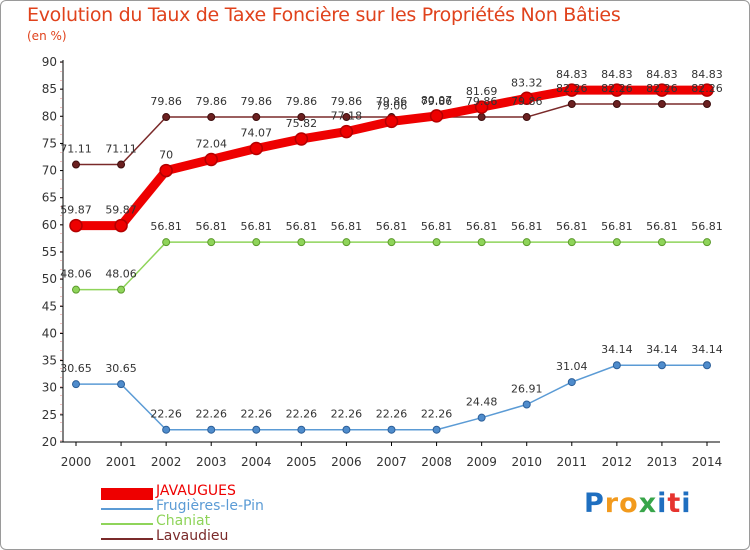  Describe the element at coordinates (302, 123) in the screenshot. I see `data-label: 75.82` at that location.